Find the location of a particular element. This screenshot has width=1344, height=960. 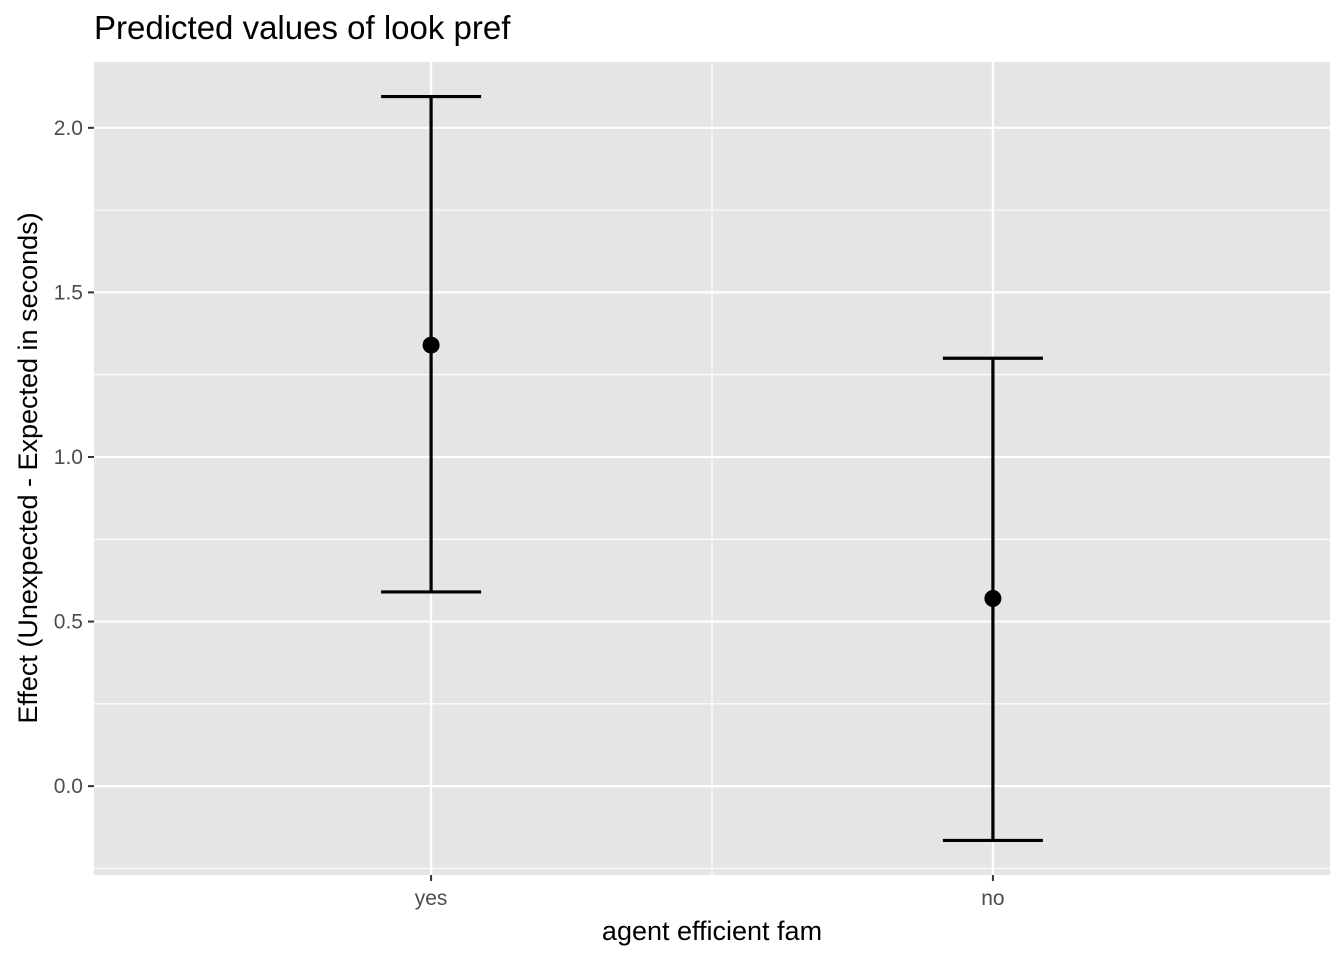

y-tick-label: 0.5 is located at coordinates (68, 622).